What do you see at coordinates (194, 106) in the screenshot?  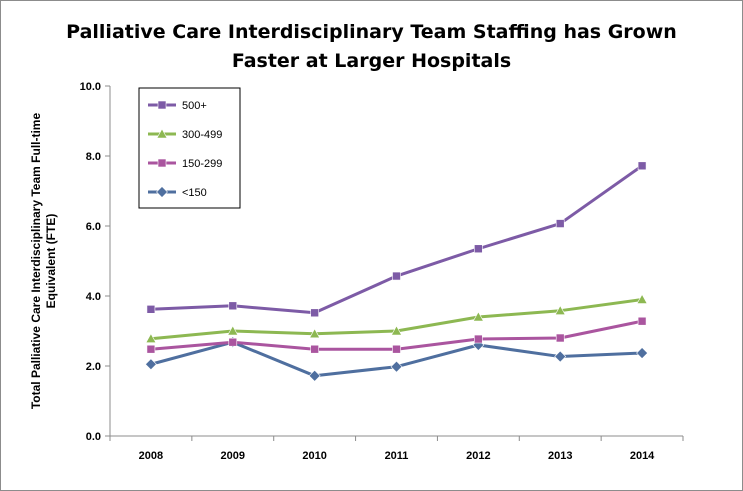 I see `legend-label: 500+` at bounding box center [194, 106].